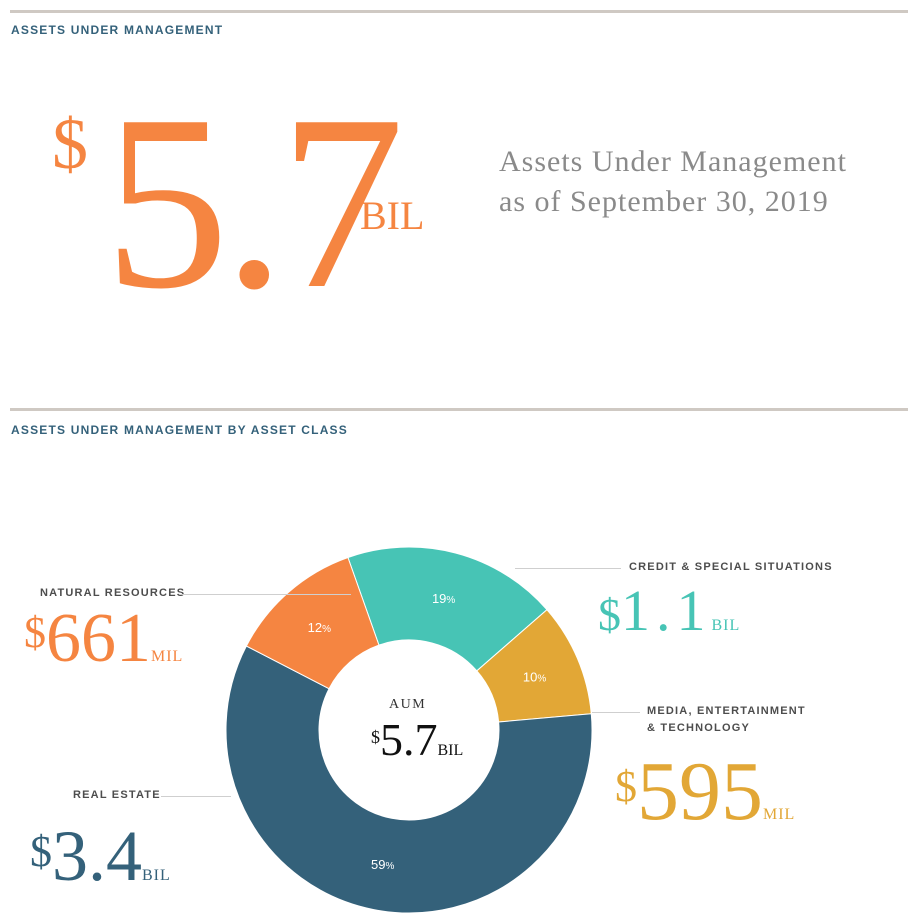 This screenshot has width=908, height=918. Describe the element at coordinates (392, 215) in the screenshot. I see `aum-unit: BIL` at that location.